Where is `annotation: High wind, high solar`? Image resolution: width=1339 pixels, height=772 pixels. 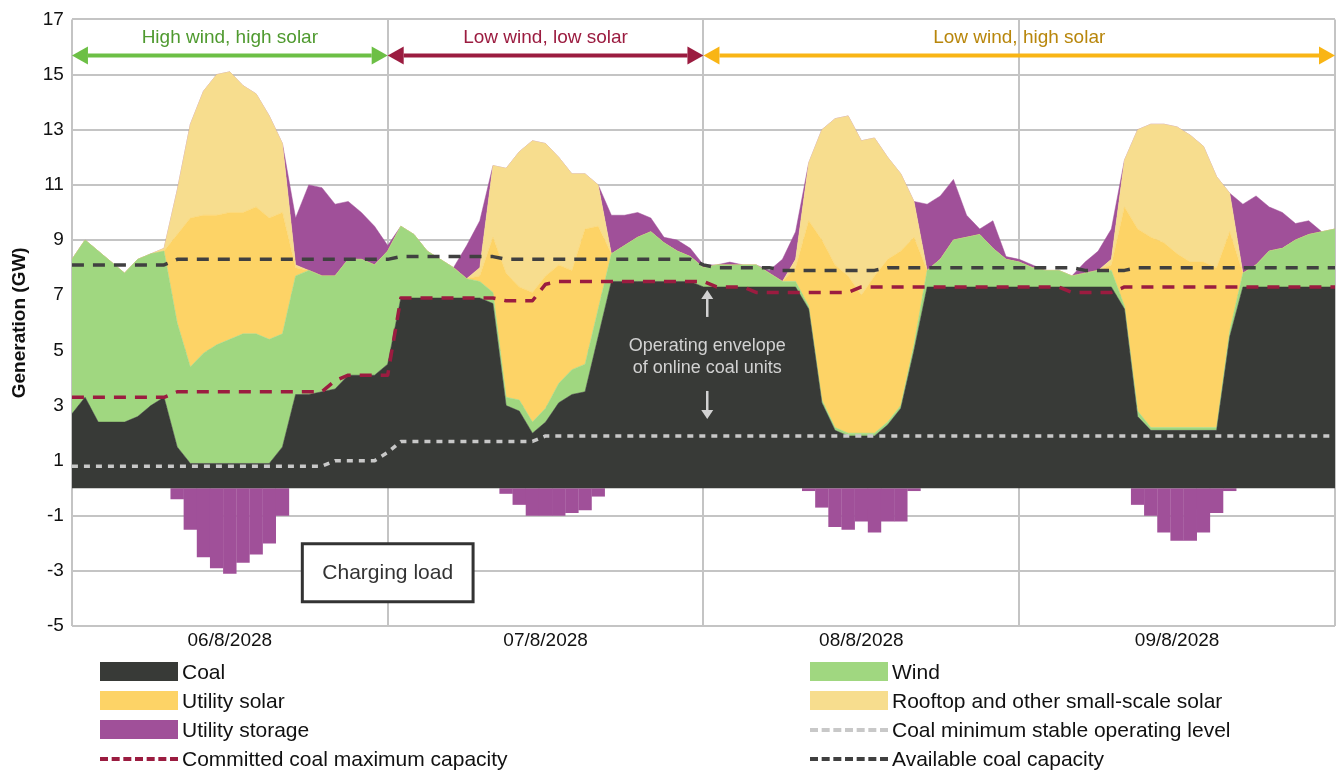 annotation: High wind, high solar is located at coordinates (230, 37).